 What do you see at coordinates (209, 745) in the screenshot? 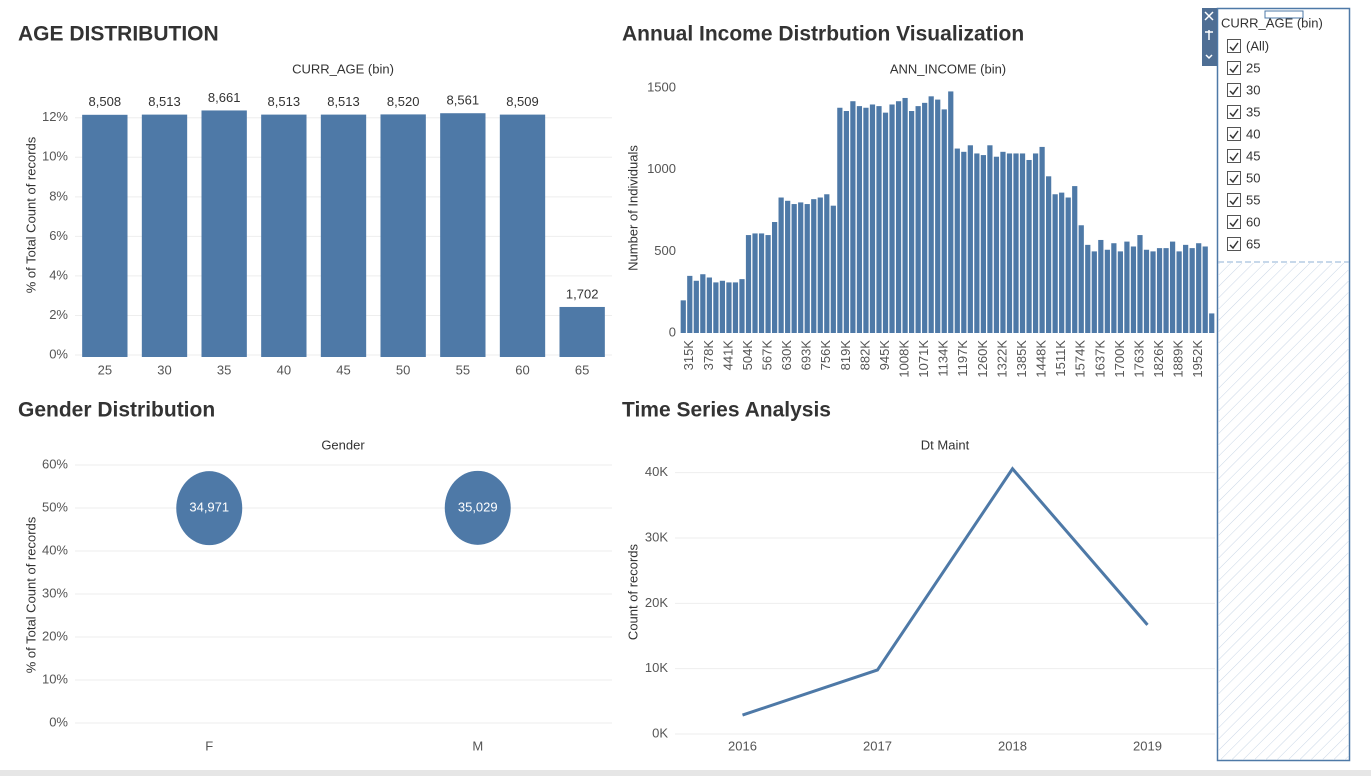
I see `x-tick-label: F` at bounding box center [209, 745].